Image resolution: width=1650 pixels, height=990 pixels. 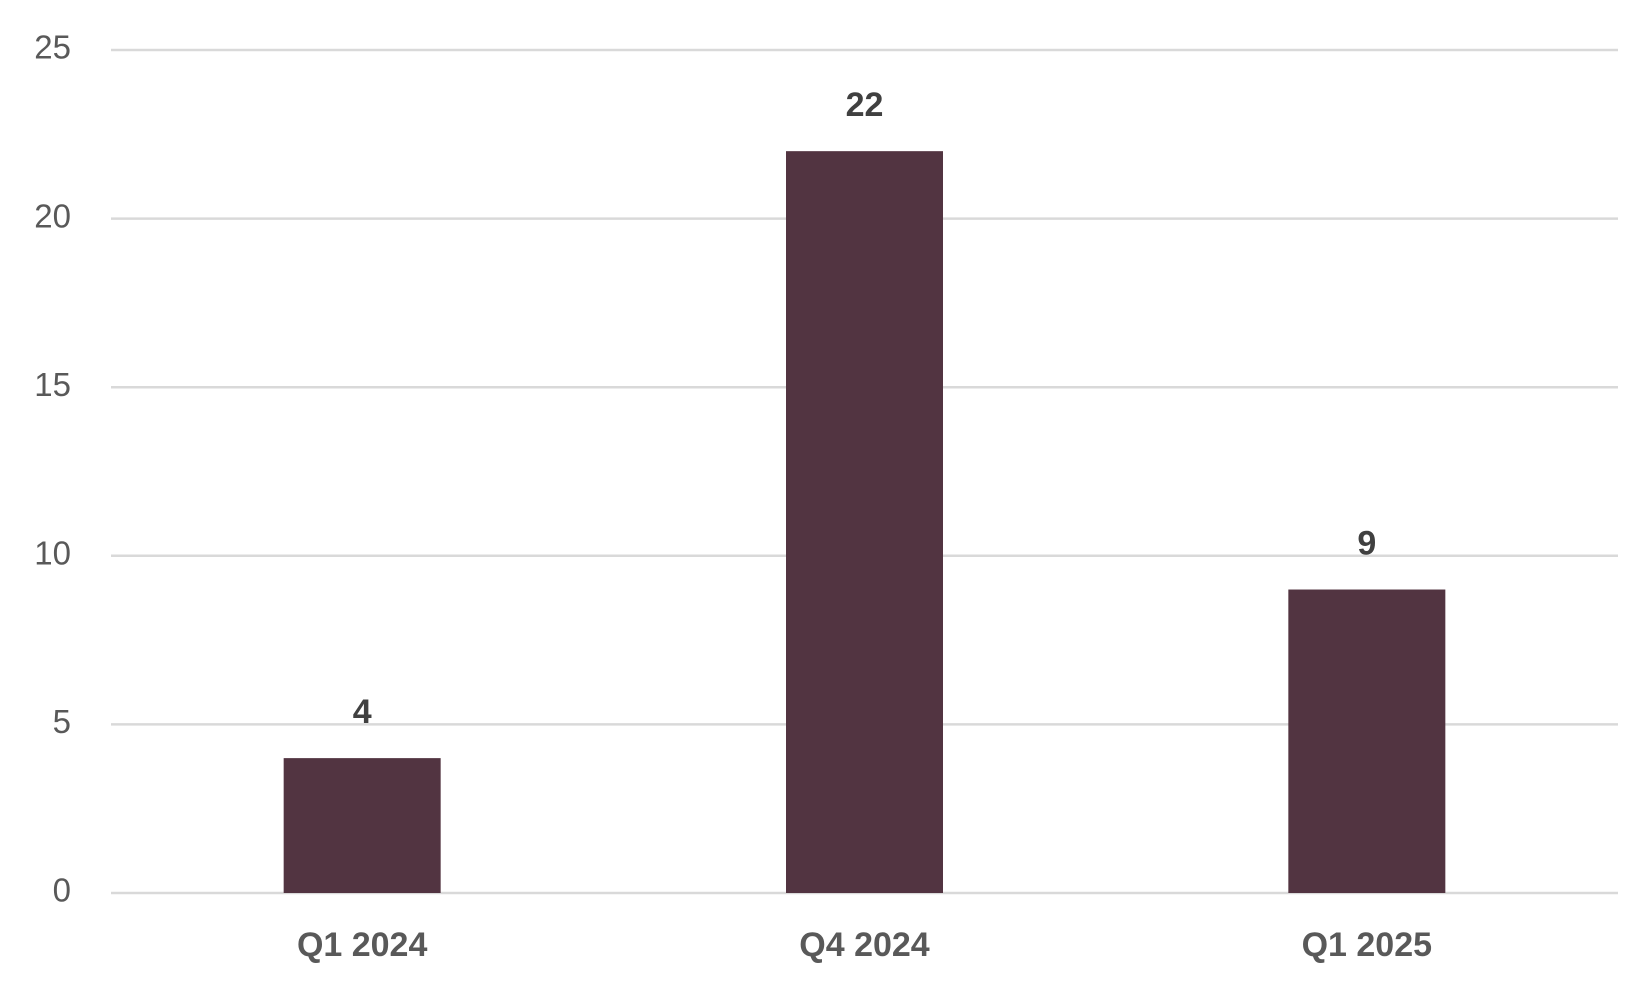 I want to click on x-tick-label: Q4 2024, so click(x=864, y=945).